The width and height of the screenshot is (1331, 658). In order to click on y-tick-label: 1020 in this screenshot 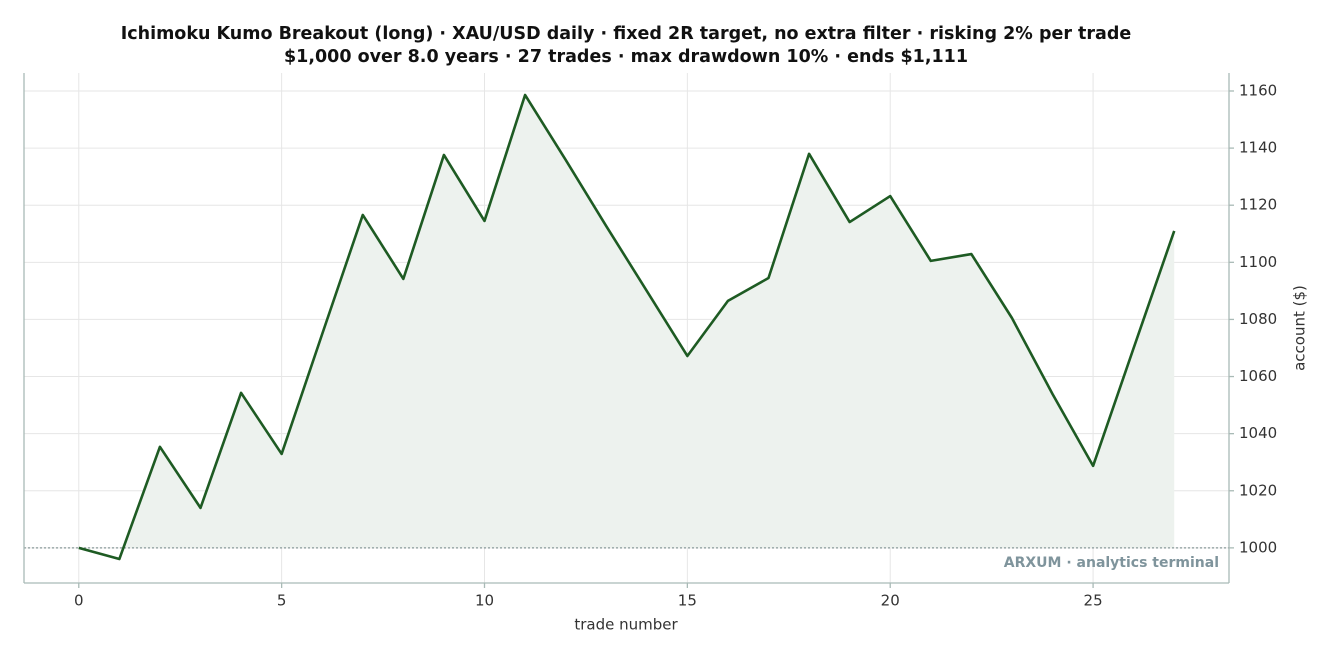, I will do `click(1258, 490)`.